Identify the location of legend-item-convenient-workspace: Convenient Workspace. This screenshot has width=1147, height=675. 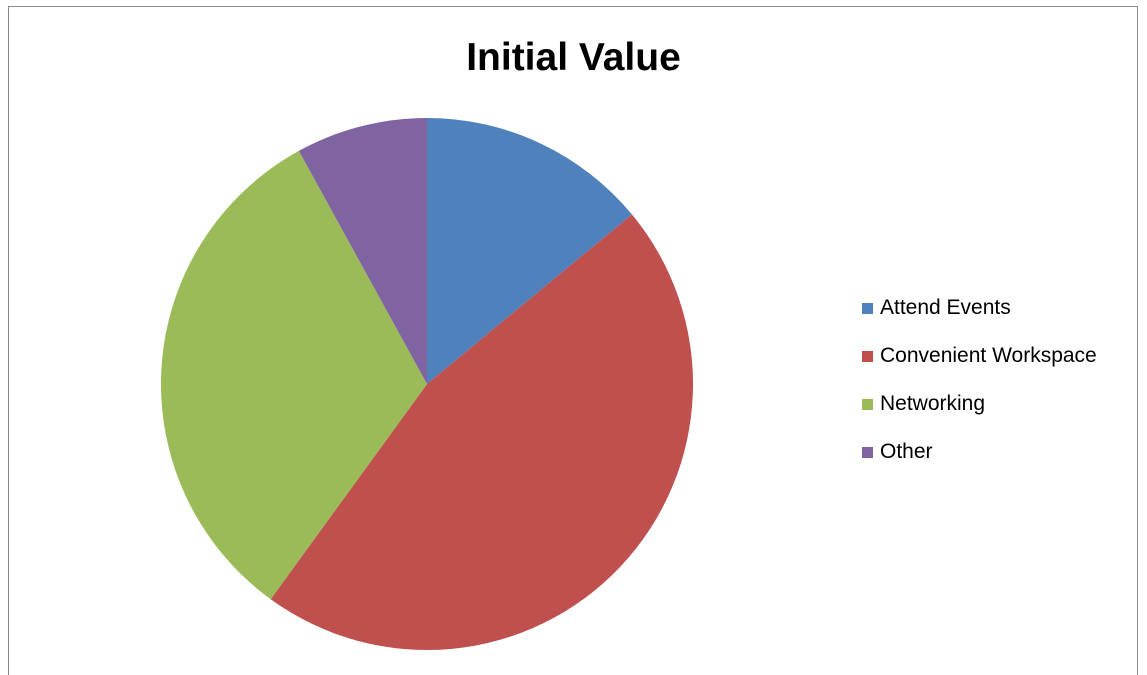
(979, 356).